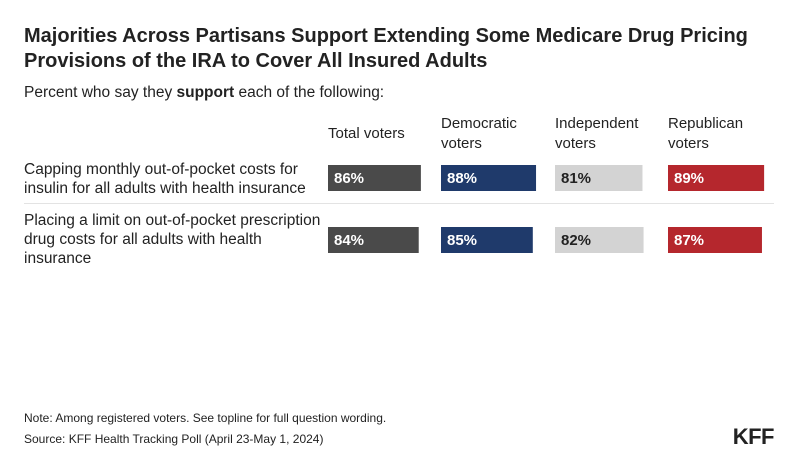  What do you see at coordinates (576, 240) in the screenshot?
I see `data-label-independent-voters-row-2: 82%` at bounding box center [576, 240].